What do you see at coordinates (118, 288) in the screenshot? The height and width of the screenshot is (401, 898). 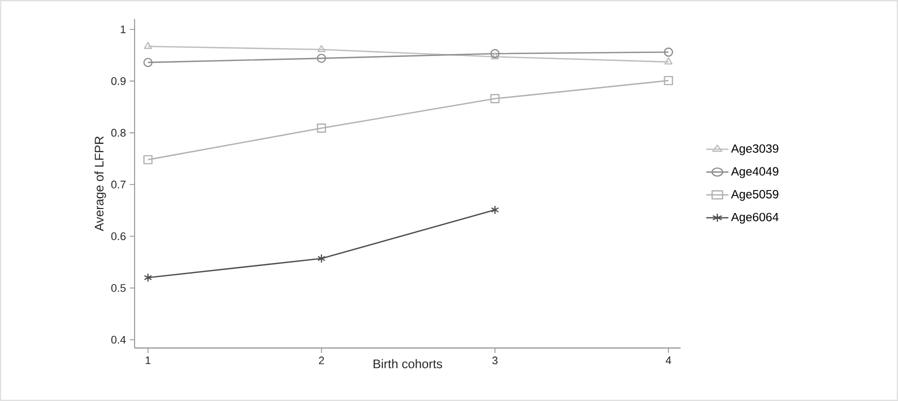 I see `y-tick-label: 0.5` at bounding box center [118, 288].